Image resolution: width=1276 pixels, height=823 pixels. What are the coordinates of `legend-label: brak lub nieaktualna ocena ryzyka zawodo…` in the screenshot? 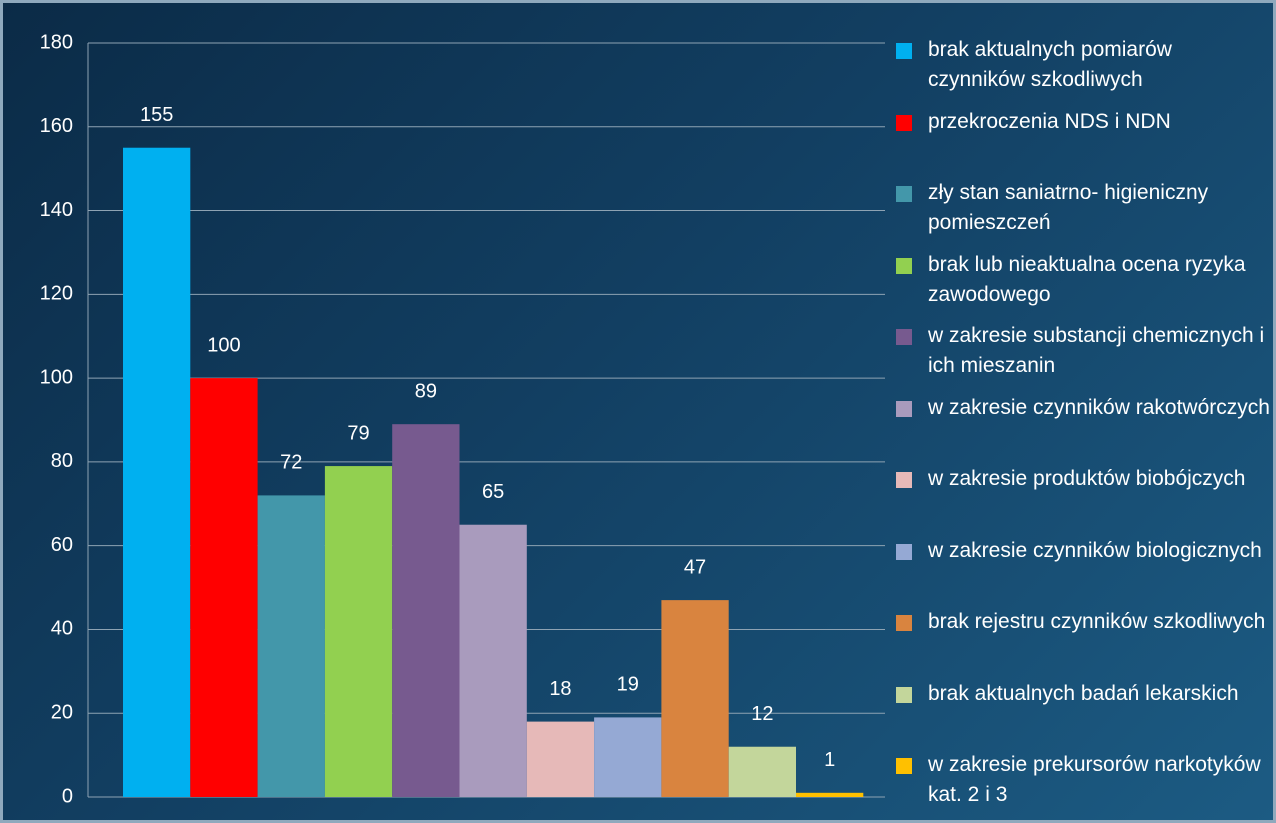 It's located at (1087, 279).